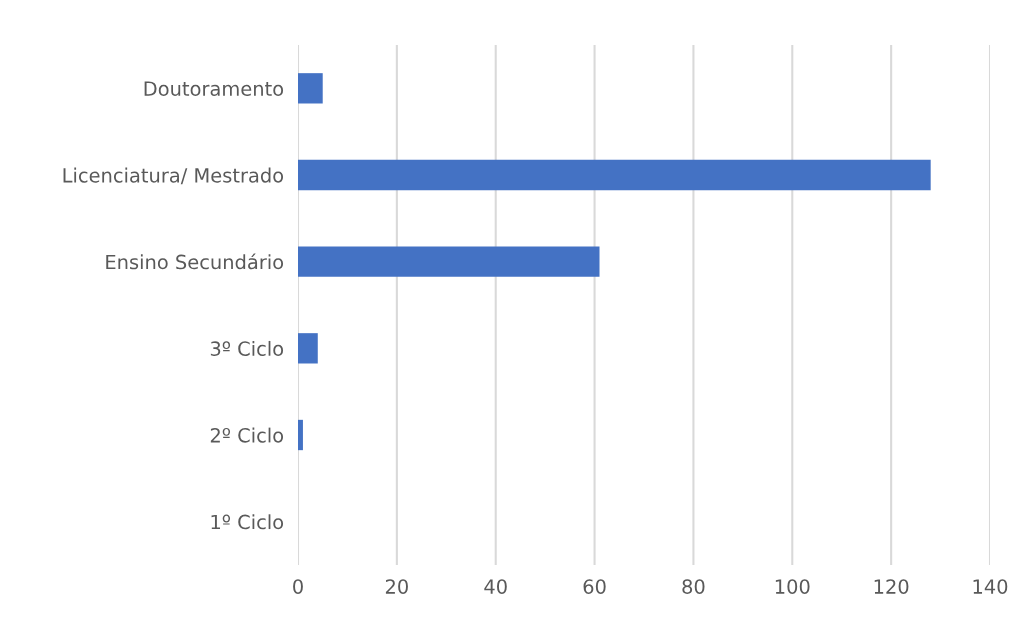  I want to click on x-tick-label: 80, so click(693, 586).